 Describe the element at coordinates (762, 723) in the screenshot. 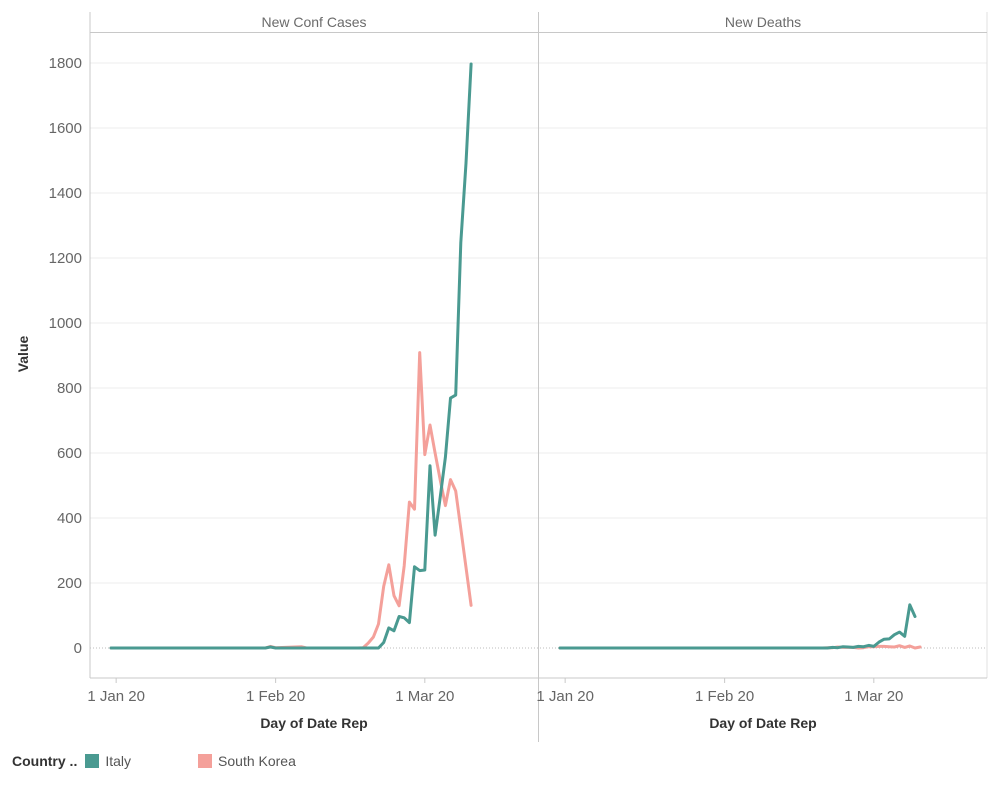

I see `x-axis-title-right: Day of Date Rep` at that location.